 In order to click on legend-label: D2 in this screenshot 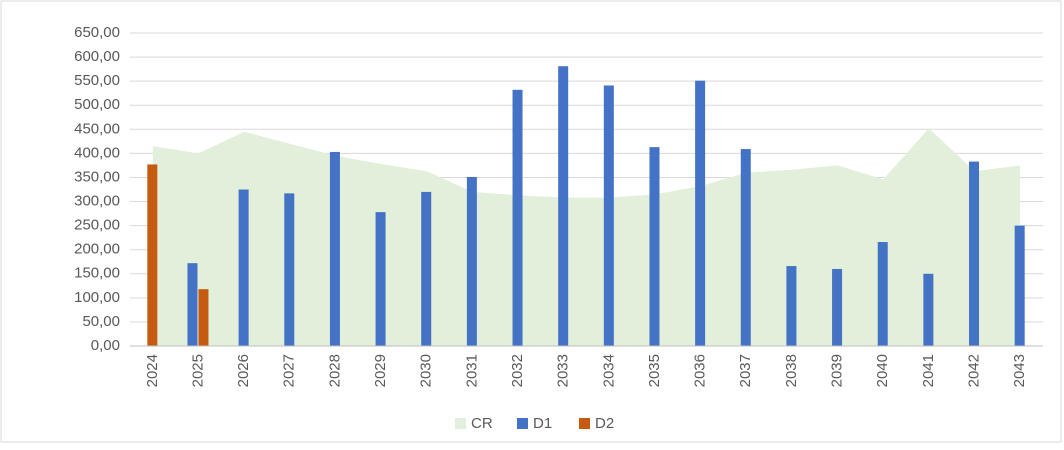, I will do `click(604, 423)`.